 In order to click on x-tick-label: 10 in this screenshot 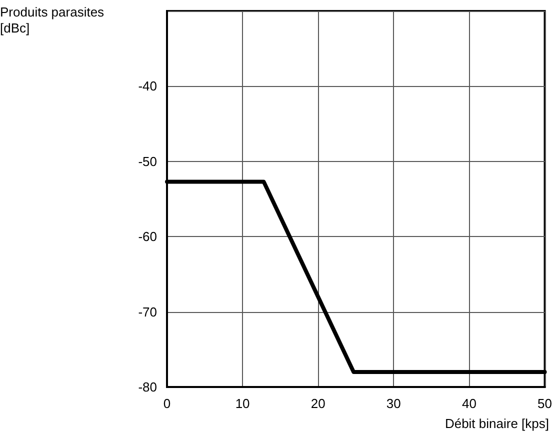, I will do `click(242, 403)`.